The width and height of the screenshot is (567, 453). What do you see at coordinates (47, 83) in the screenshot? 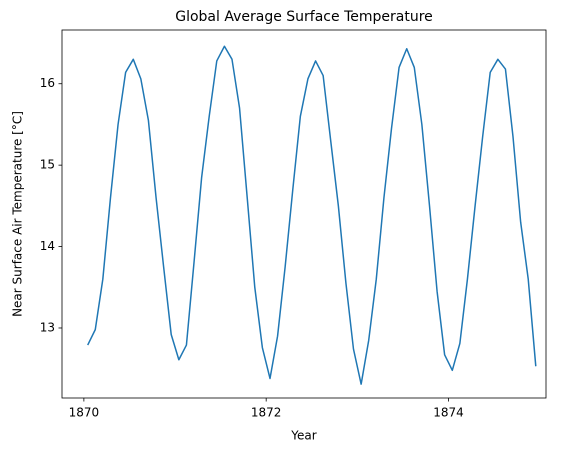
I see `y-tick-label: 16` at bounding box center [47, 83].